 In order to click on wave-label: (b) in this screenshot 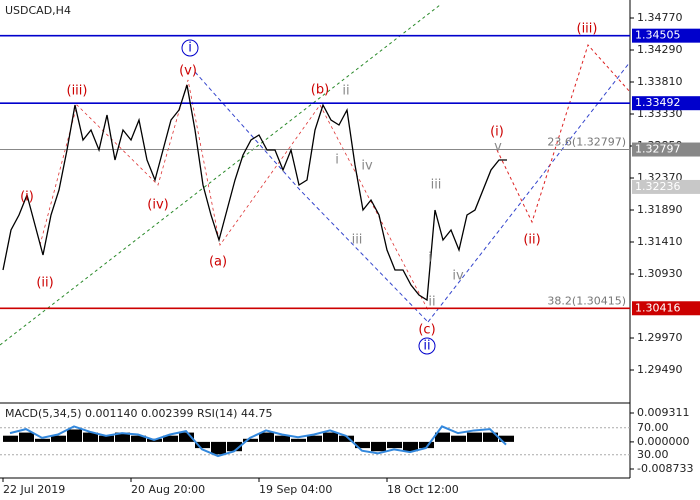, I will do `click(320, 90)`.